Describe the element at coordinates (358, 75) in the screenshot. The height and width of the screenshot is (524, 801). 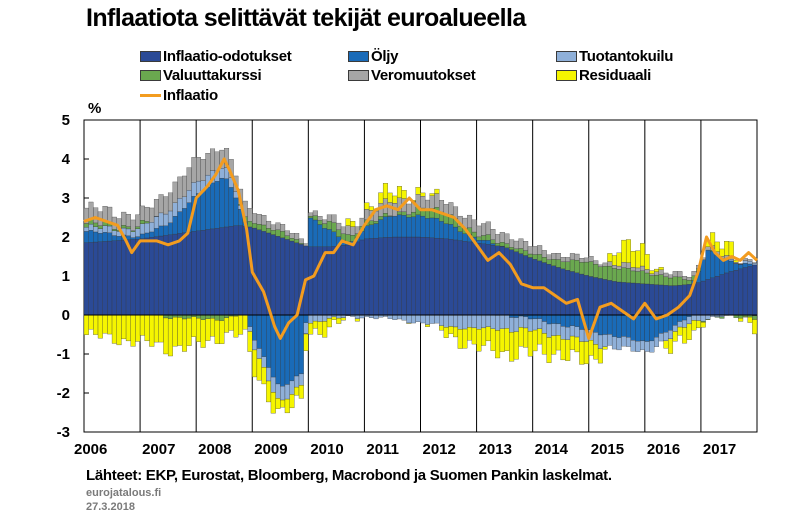
I see `legend-swatch` at that location.